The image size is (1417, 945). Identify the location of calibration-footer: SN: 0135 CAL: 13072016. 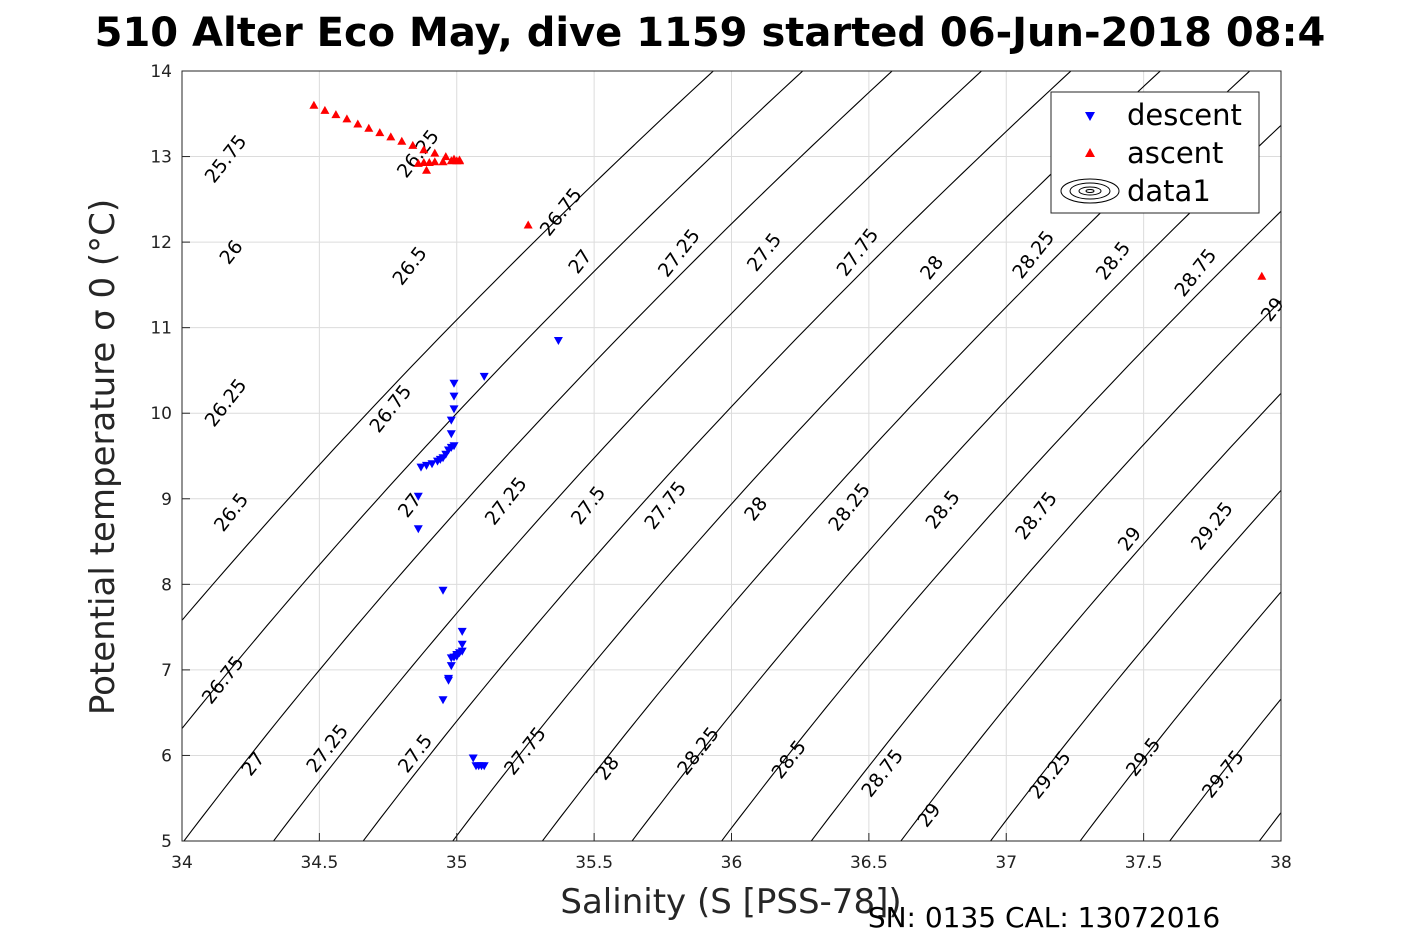
(1044, 917).